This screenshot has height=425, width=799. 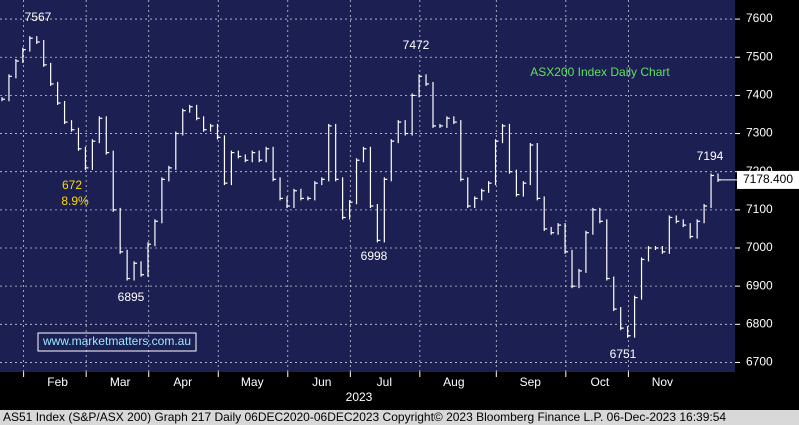 I want to click on watermark-box, so click(x=117, y=342).